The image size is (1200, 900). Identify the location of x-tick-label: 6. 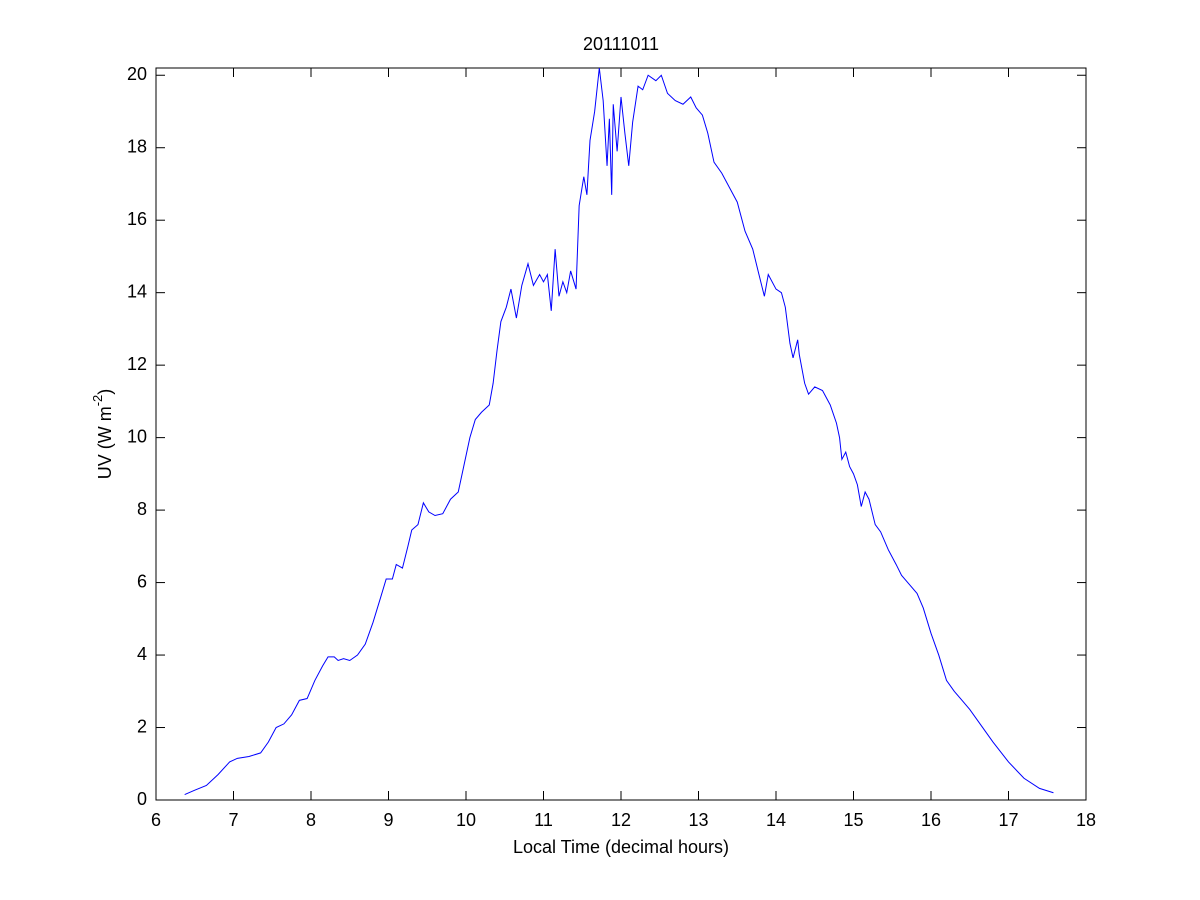
(156, 820).